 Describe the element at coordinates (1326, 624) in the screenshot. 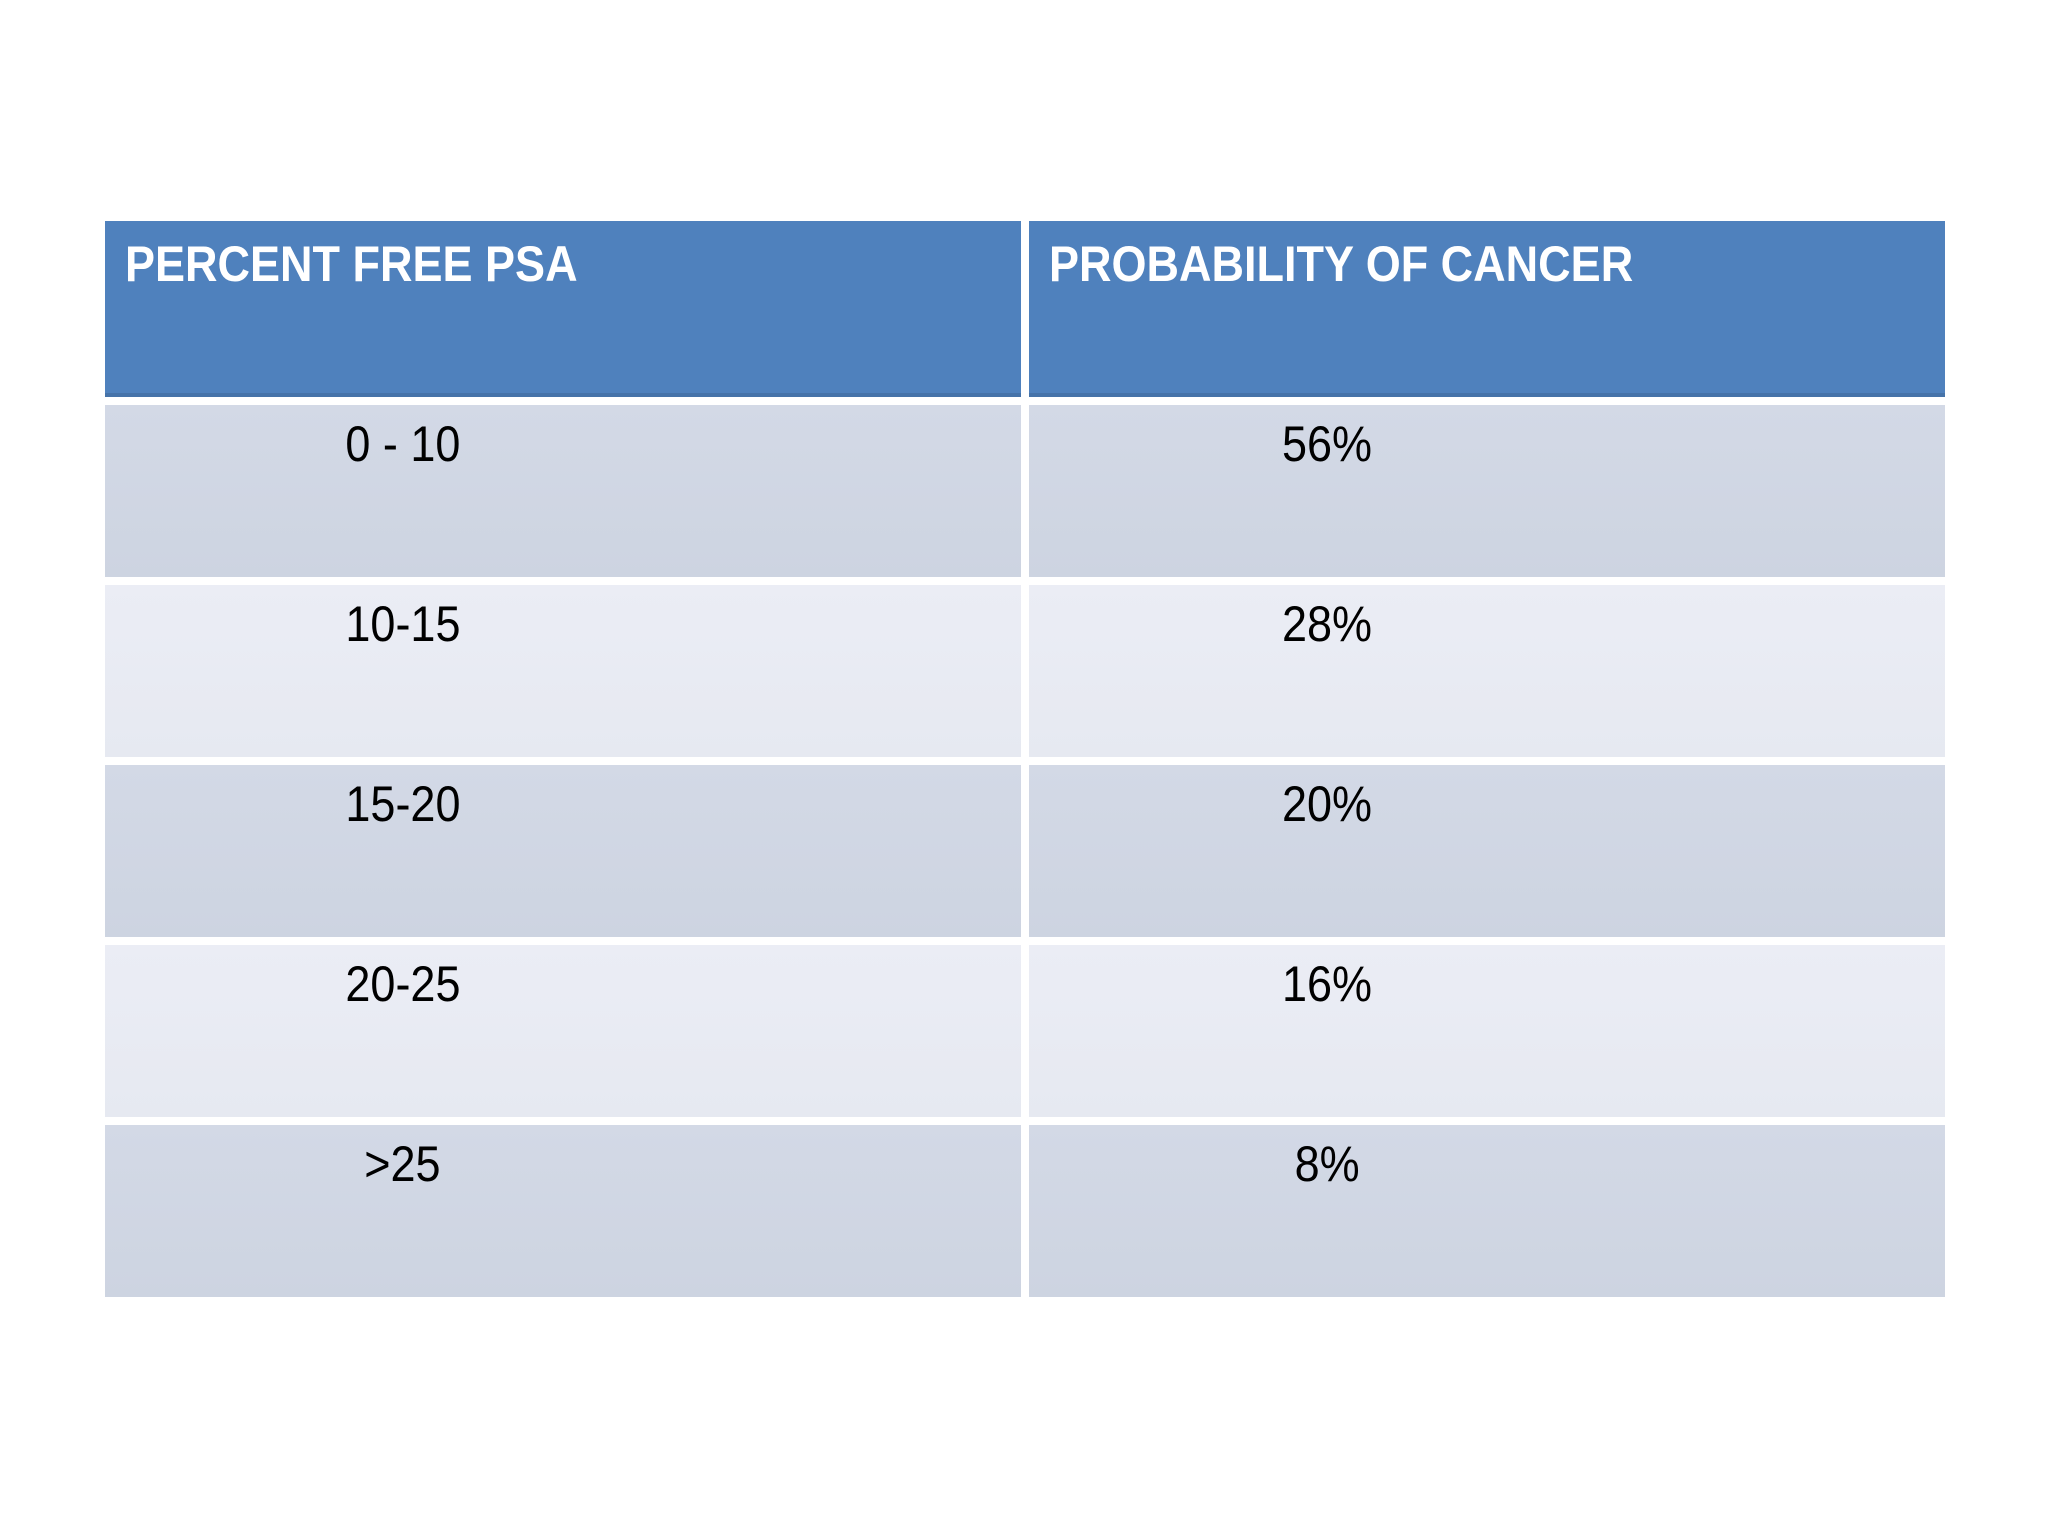

I see `cancer-probability-value: 28%` at that location.